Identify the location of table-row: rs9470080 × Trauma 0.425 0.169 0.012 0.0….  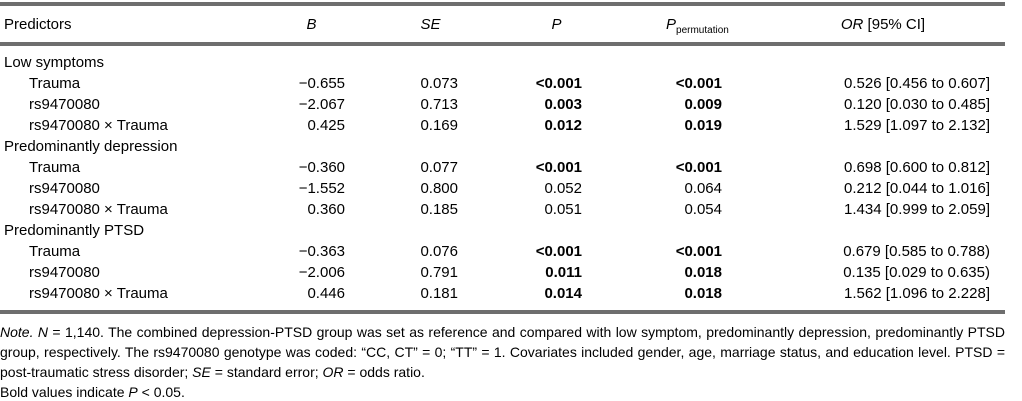
(502, 125).